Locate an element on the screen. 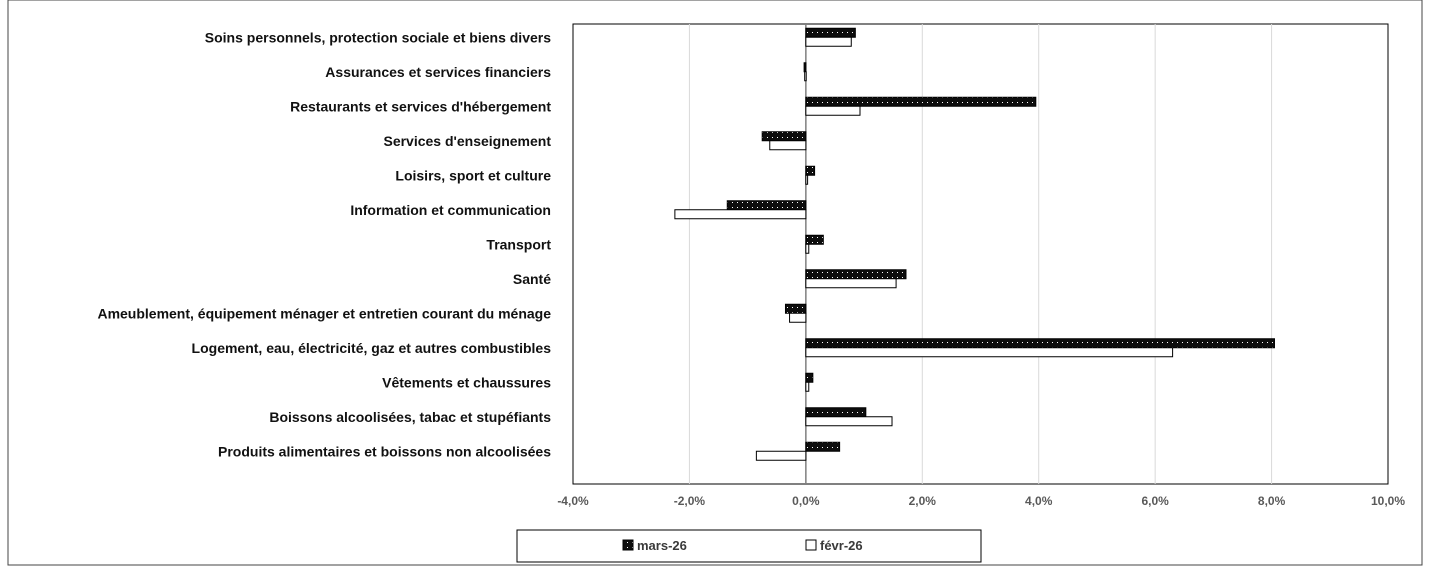 This screenshot has height=571, width=1431. x-tick-label-1: -2,0% is located at coordinates (690, 501).